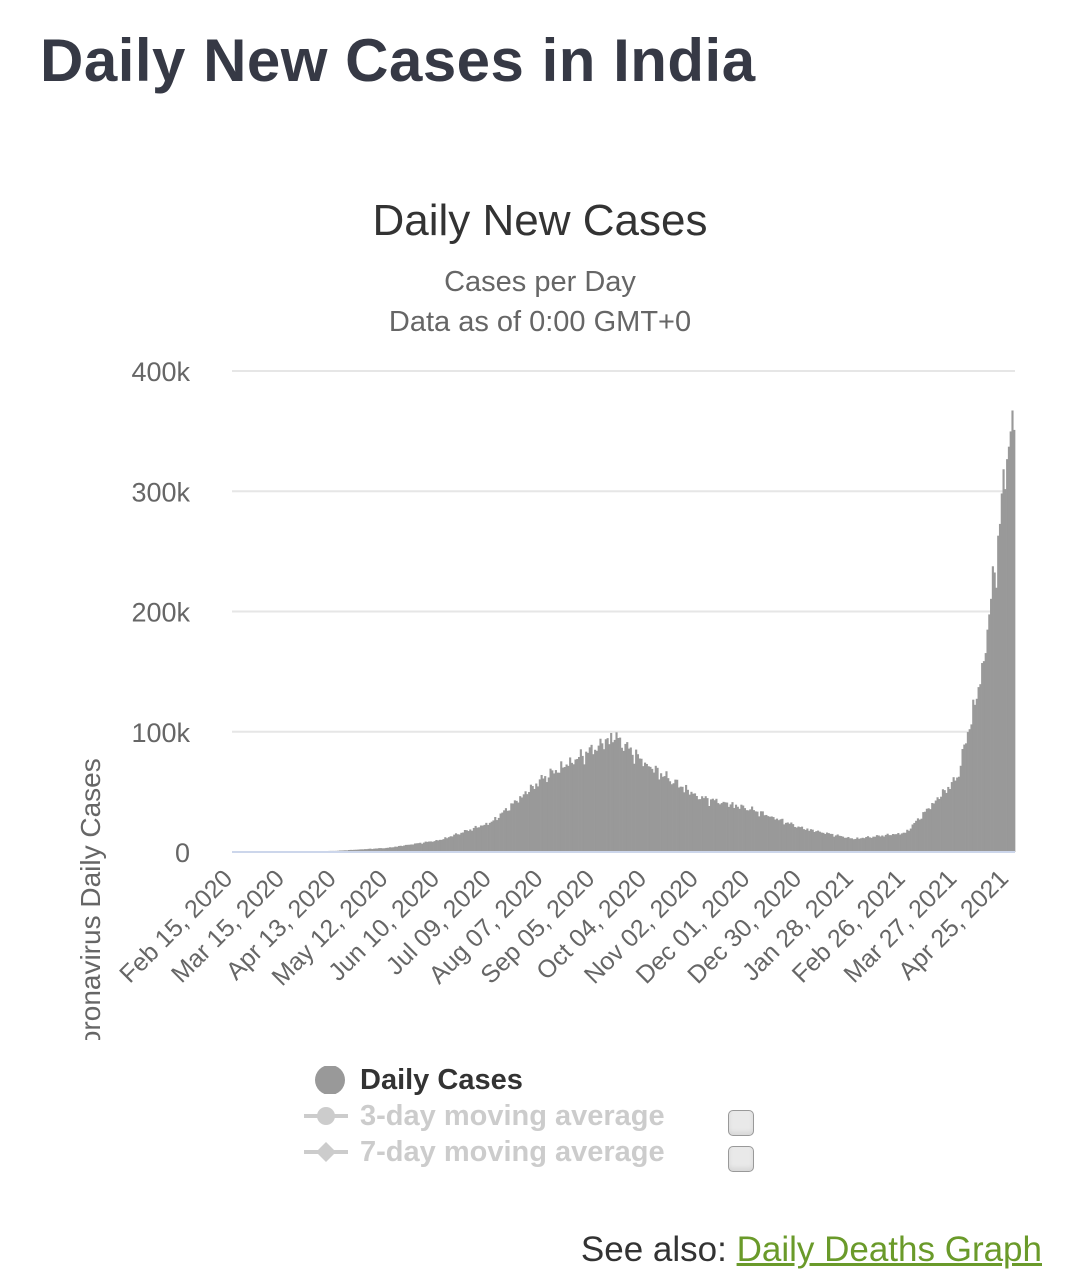 This screenshot has height=1288, width=1080. I want to click on daily-deaths-graph-link: Daily Deaths Graph, so click(889, 1249).